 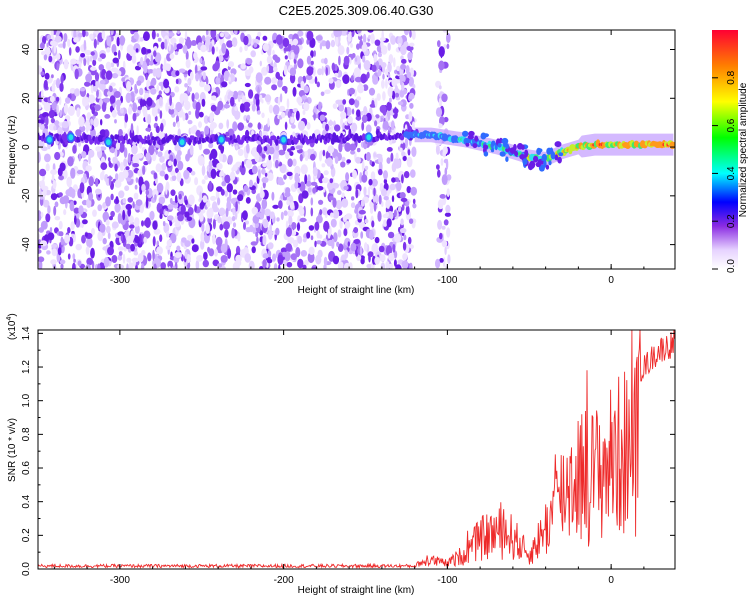 I want to click on x-tick-label: 0, so click(x=611, y=280).